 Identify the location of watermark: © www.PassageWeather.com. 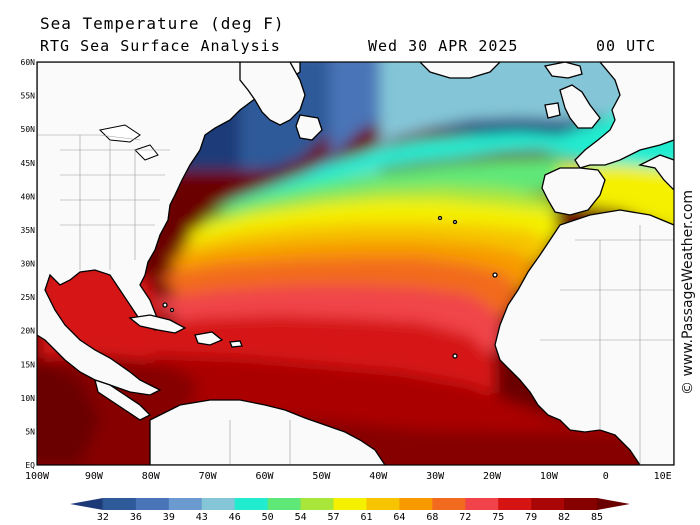
(688, 292).